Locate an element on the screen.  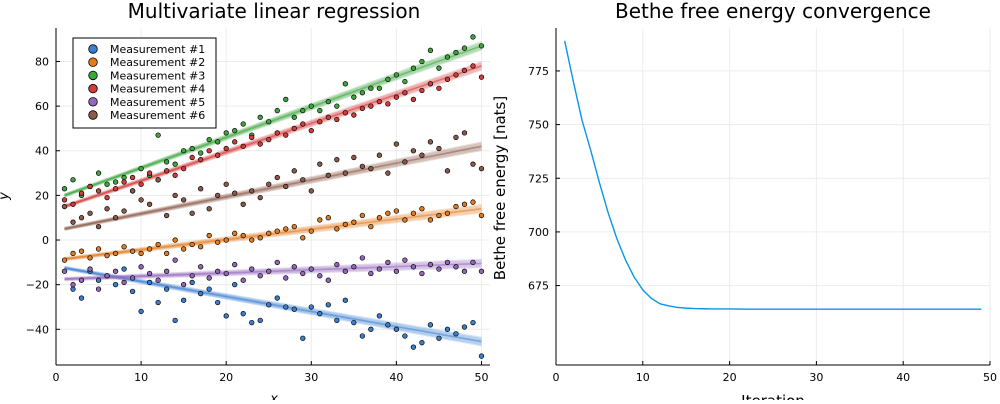
bfe-y-tick-label: 775 is located at coordinates (538, 71).